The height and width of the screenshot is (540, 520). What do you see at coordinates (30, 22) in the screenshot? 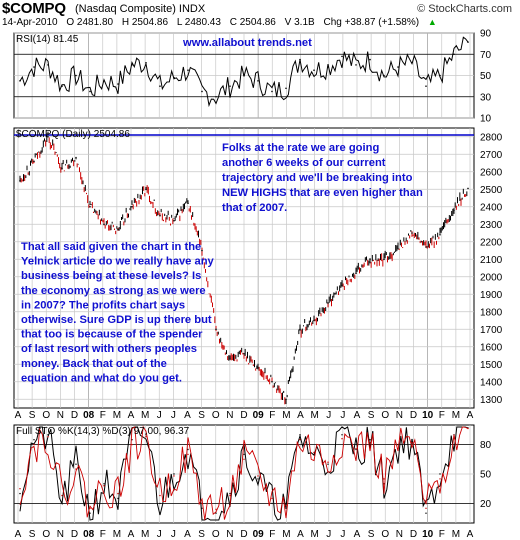
I see `quote-date: 14-Apr-2010` at bounding box center [30, 22].